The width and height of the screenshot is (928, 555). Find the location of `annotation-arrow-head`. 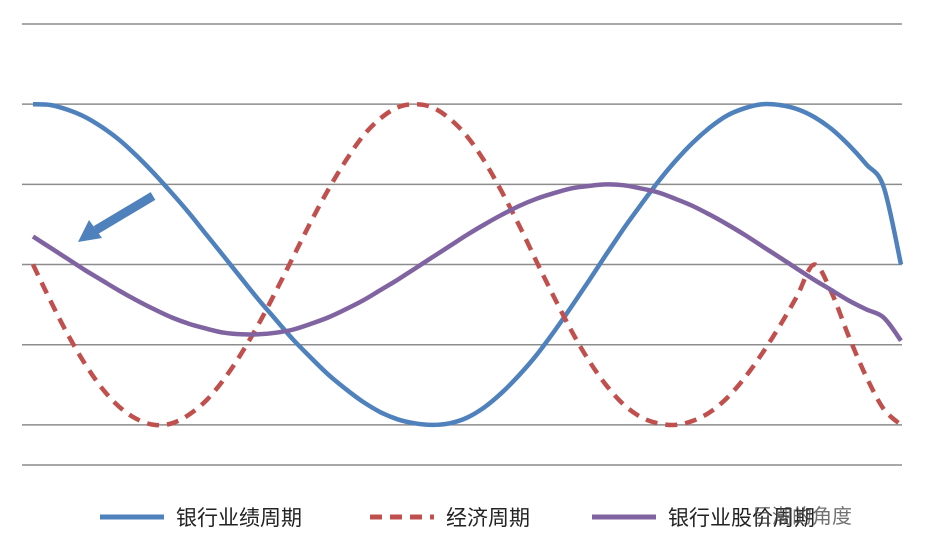

annotation-arrow-head is located at coordinates (90, 231).